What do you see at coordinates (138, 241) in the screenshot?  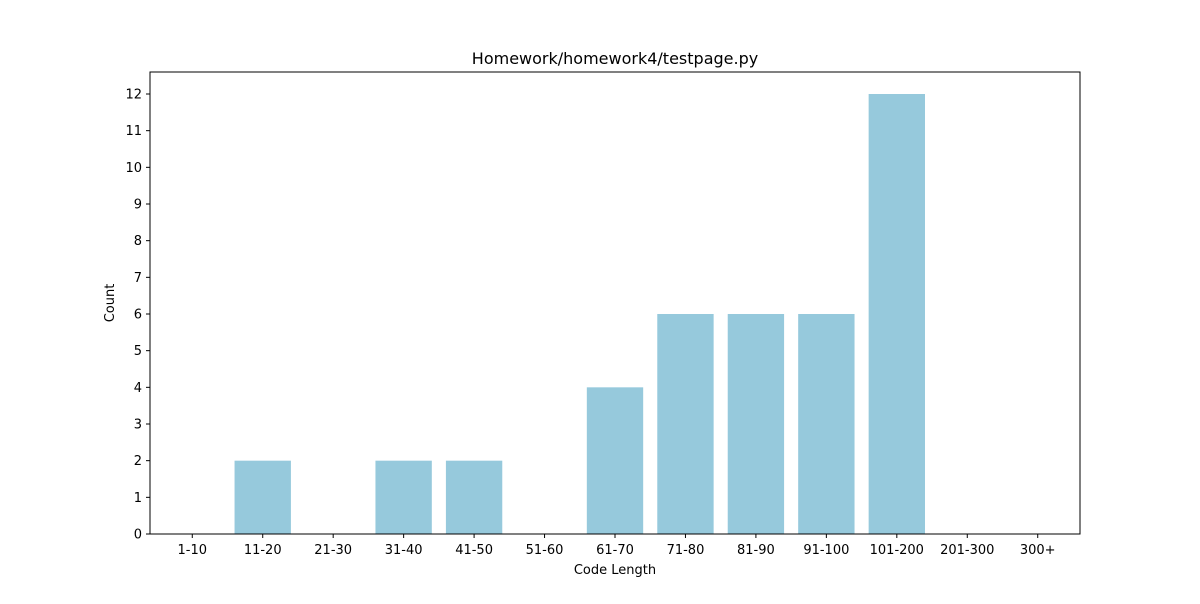 I see `y-tick-label: 8` at bounding box center [138, 241].